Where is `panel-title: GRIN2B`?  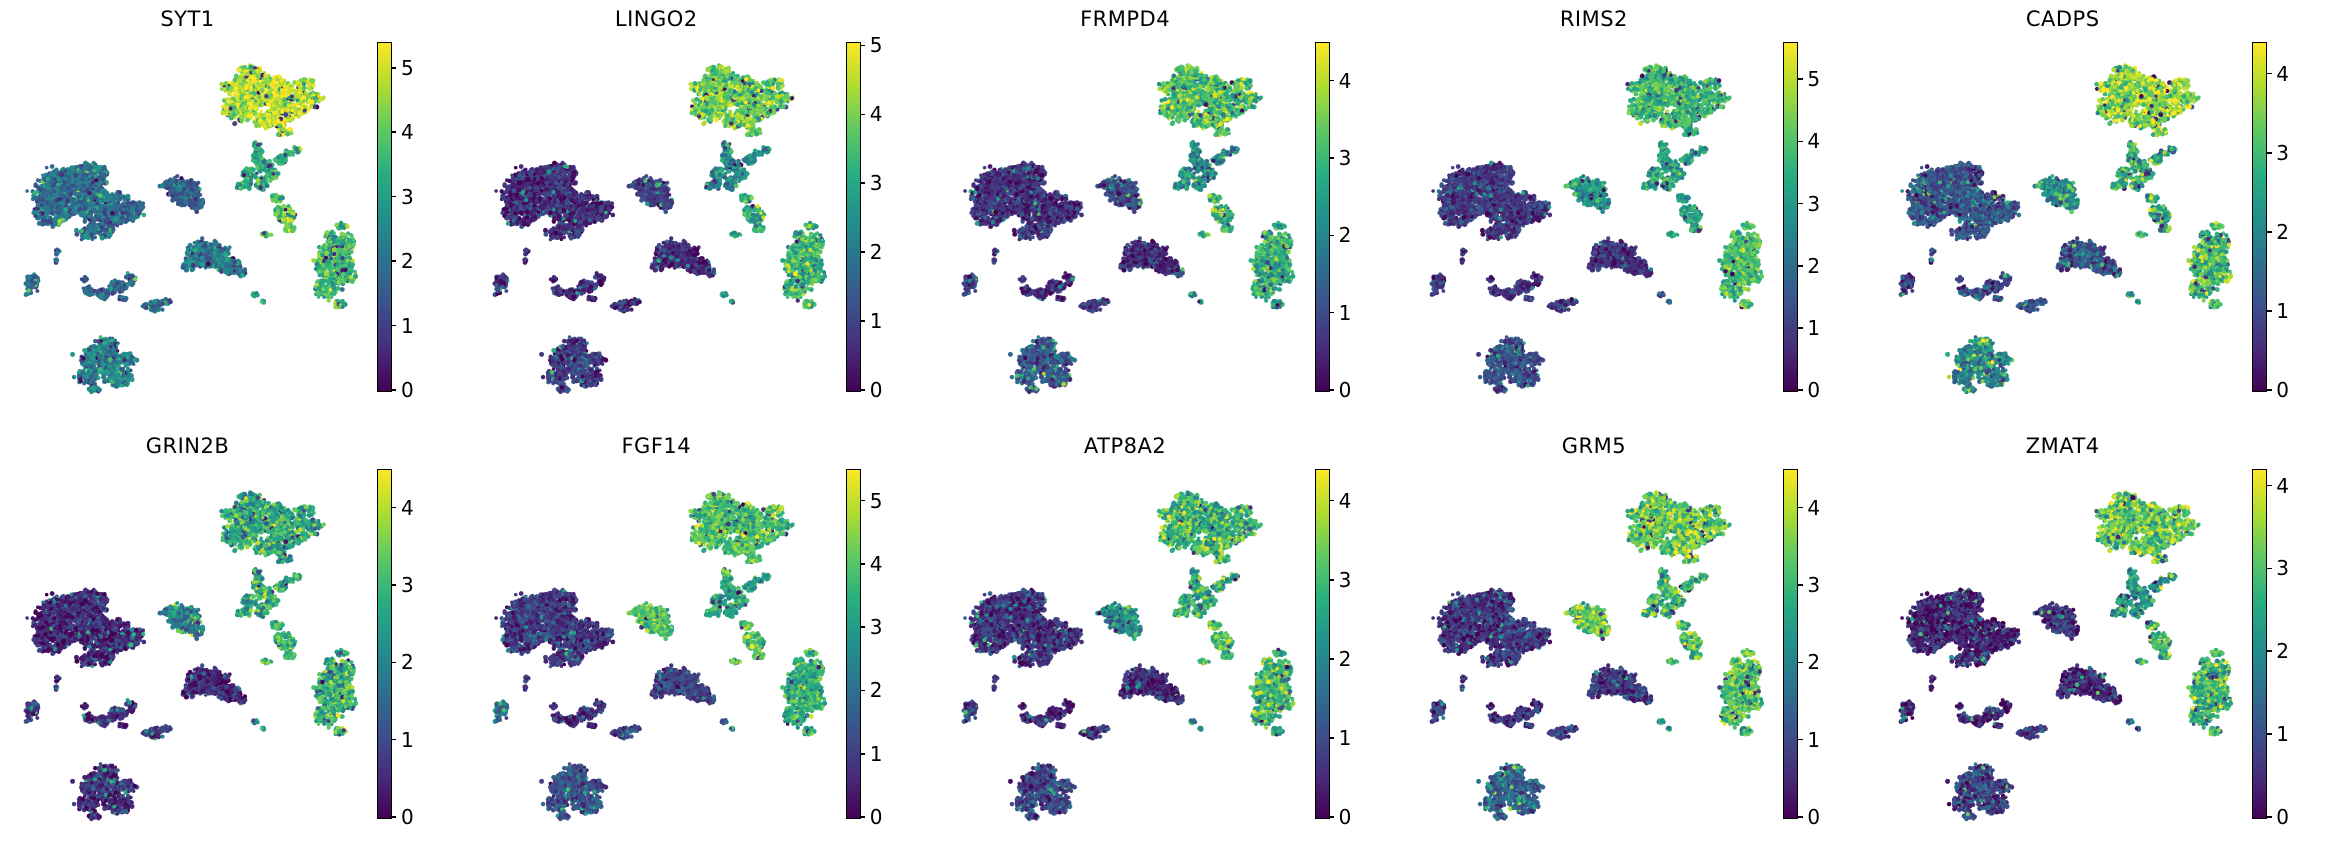 panel-title: GRIN2B is located at coordinates (187, 446).